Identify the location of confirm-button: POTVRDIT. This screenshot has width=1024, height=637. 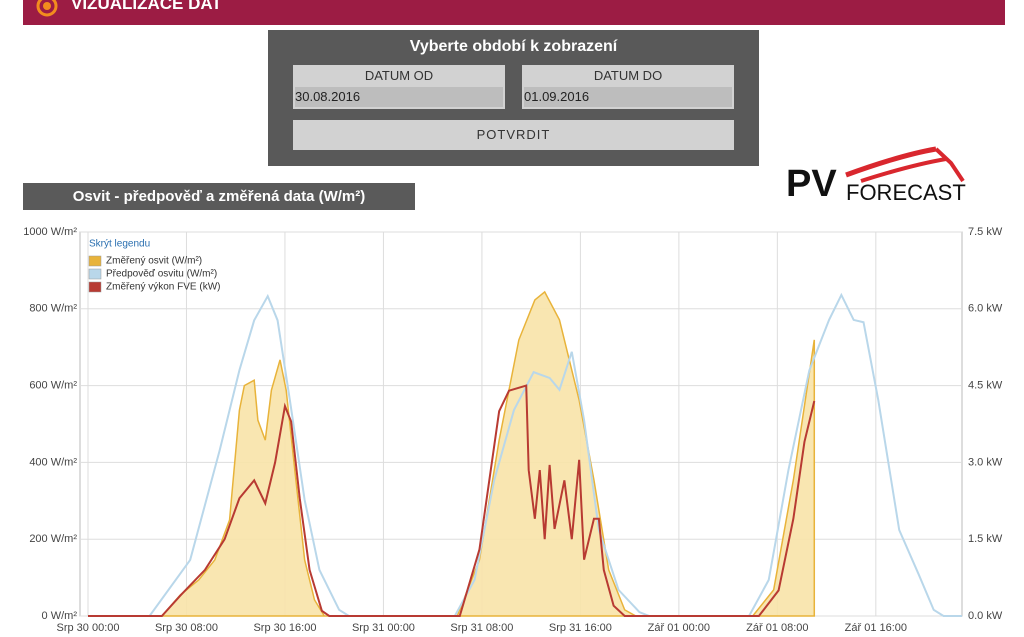
(513, 135).